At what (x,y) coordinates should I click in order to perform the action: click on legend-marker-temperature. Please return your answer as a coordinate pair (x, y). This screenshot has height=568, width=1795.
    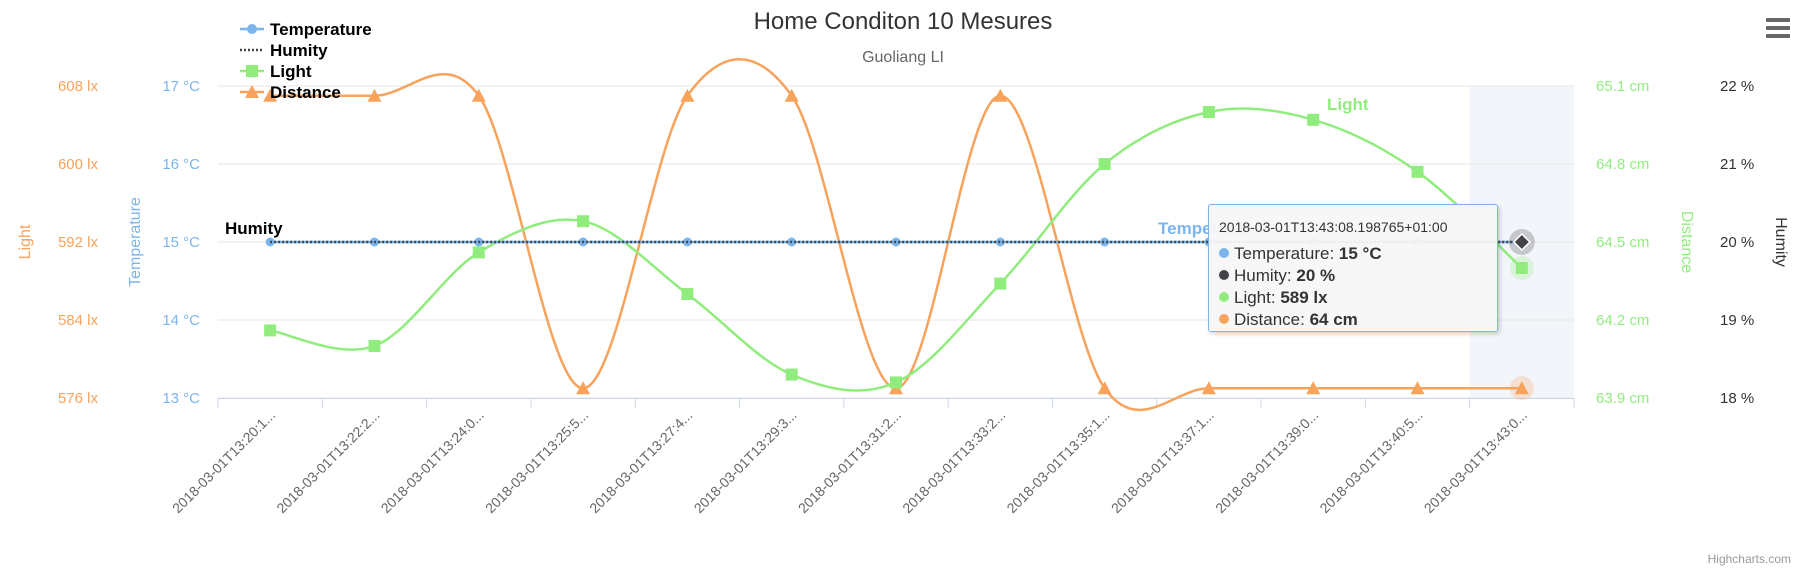
    Looking at the image, I should click on (252, 29).